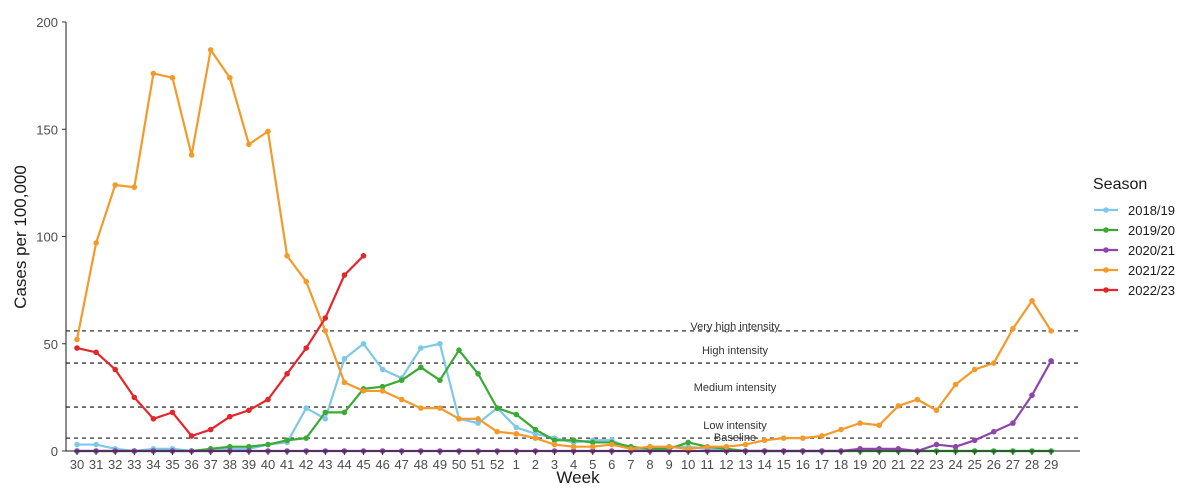  I want to click on x-tick-label: 44, so click(344, 464).